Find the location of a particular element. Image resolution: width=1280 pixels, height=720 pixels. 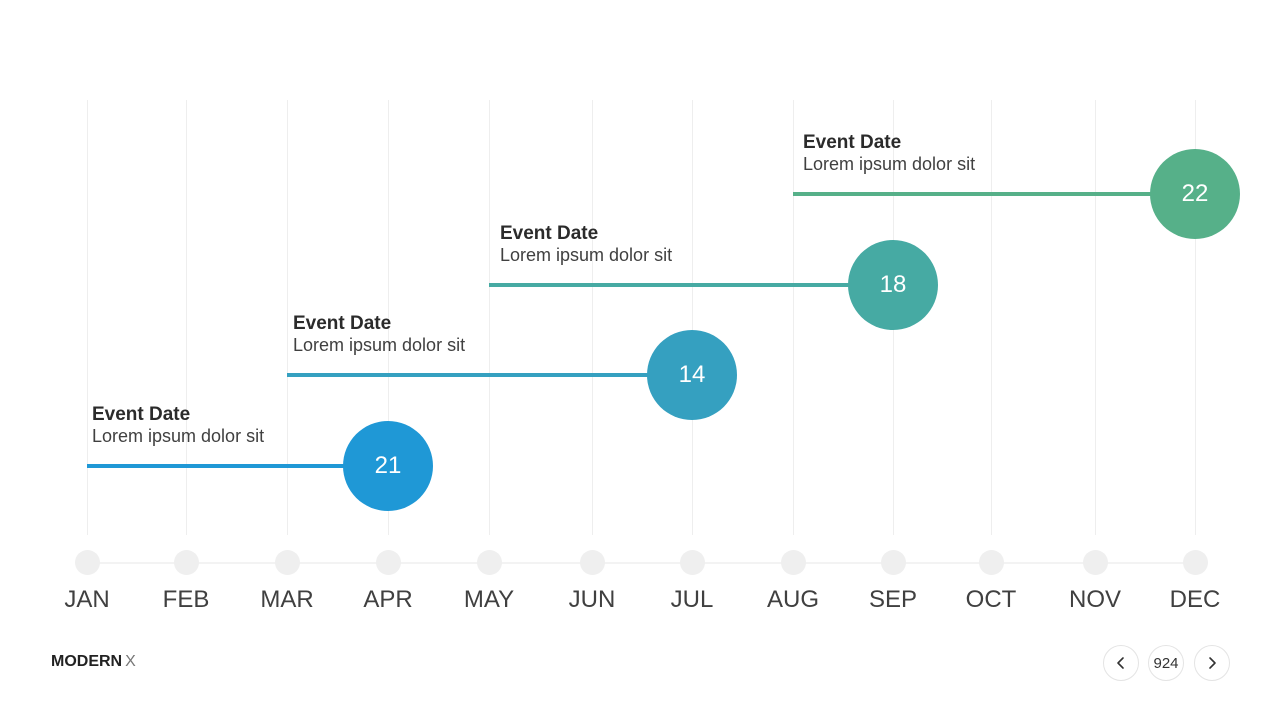

gridline-dec is located at coordinates (1195, 317).